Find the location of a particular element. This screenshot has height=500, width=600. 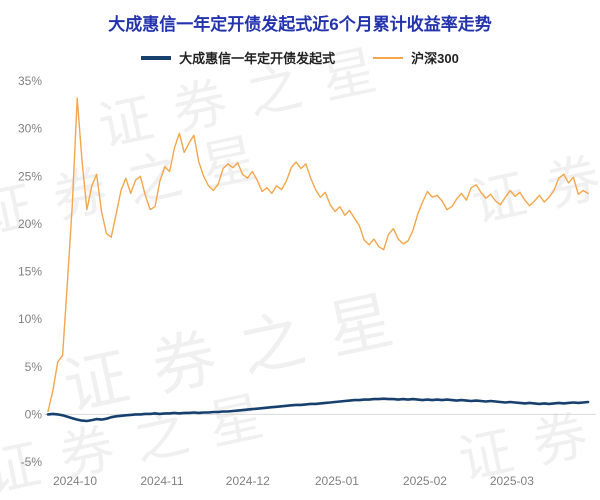

legend-item-fund: 大成惠信一年定开债发起式 is located at coordinates (238, 57).